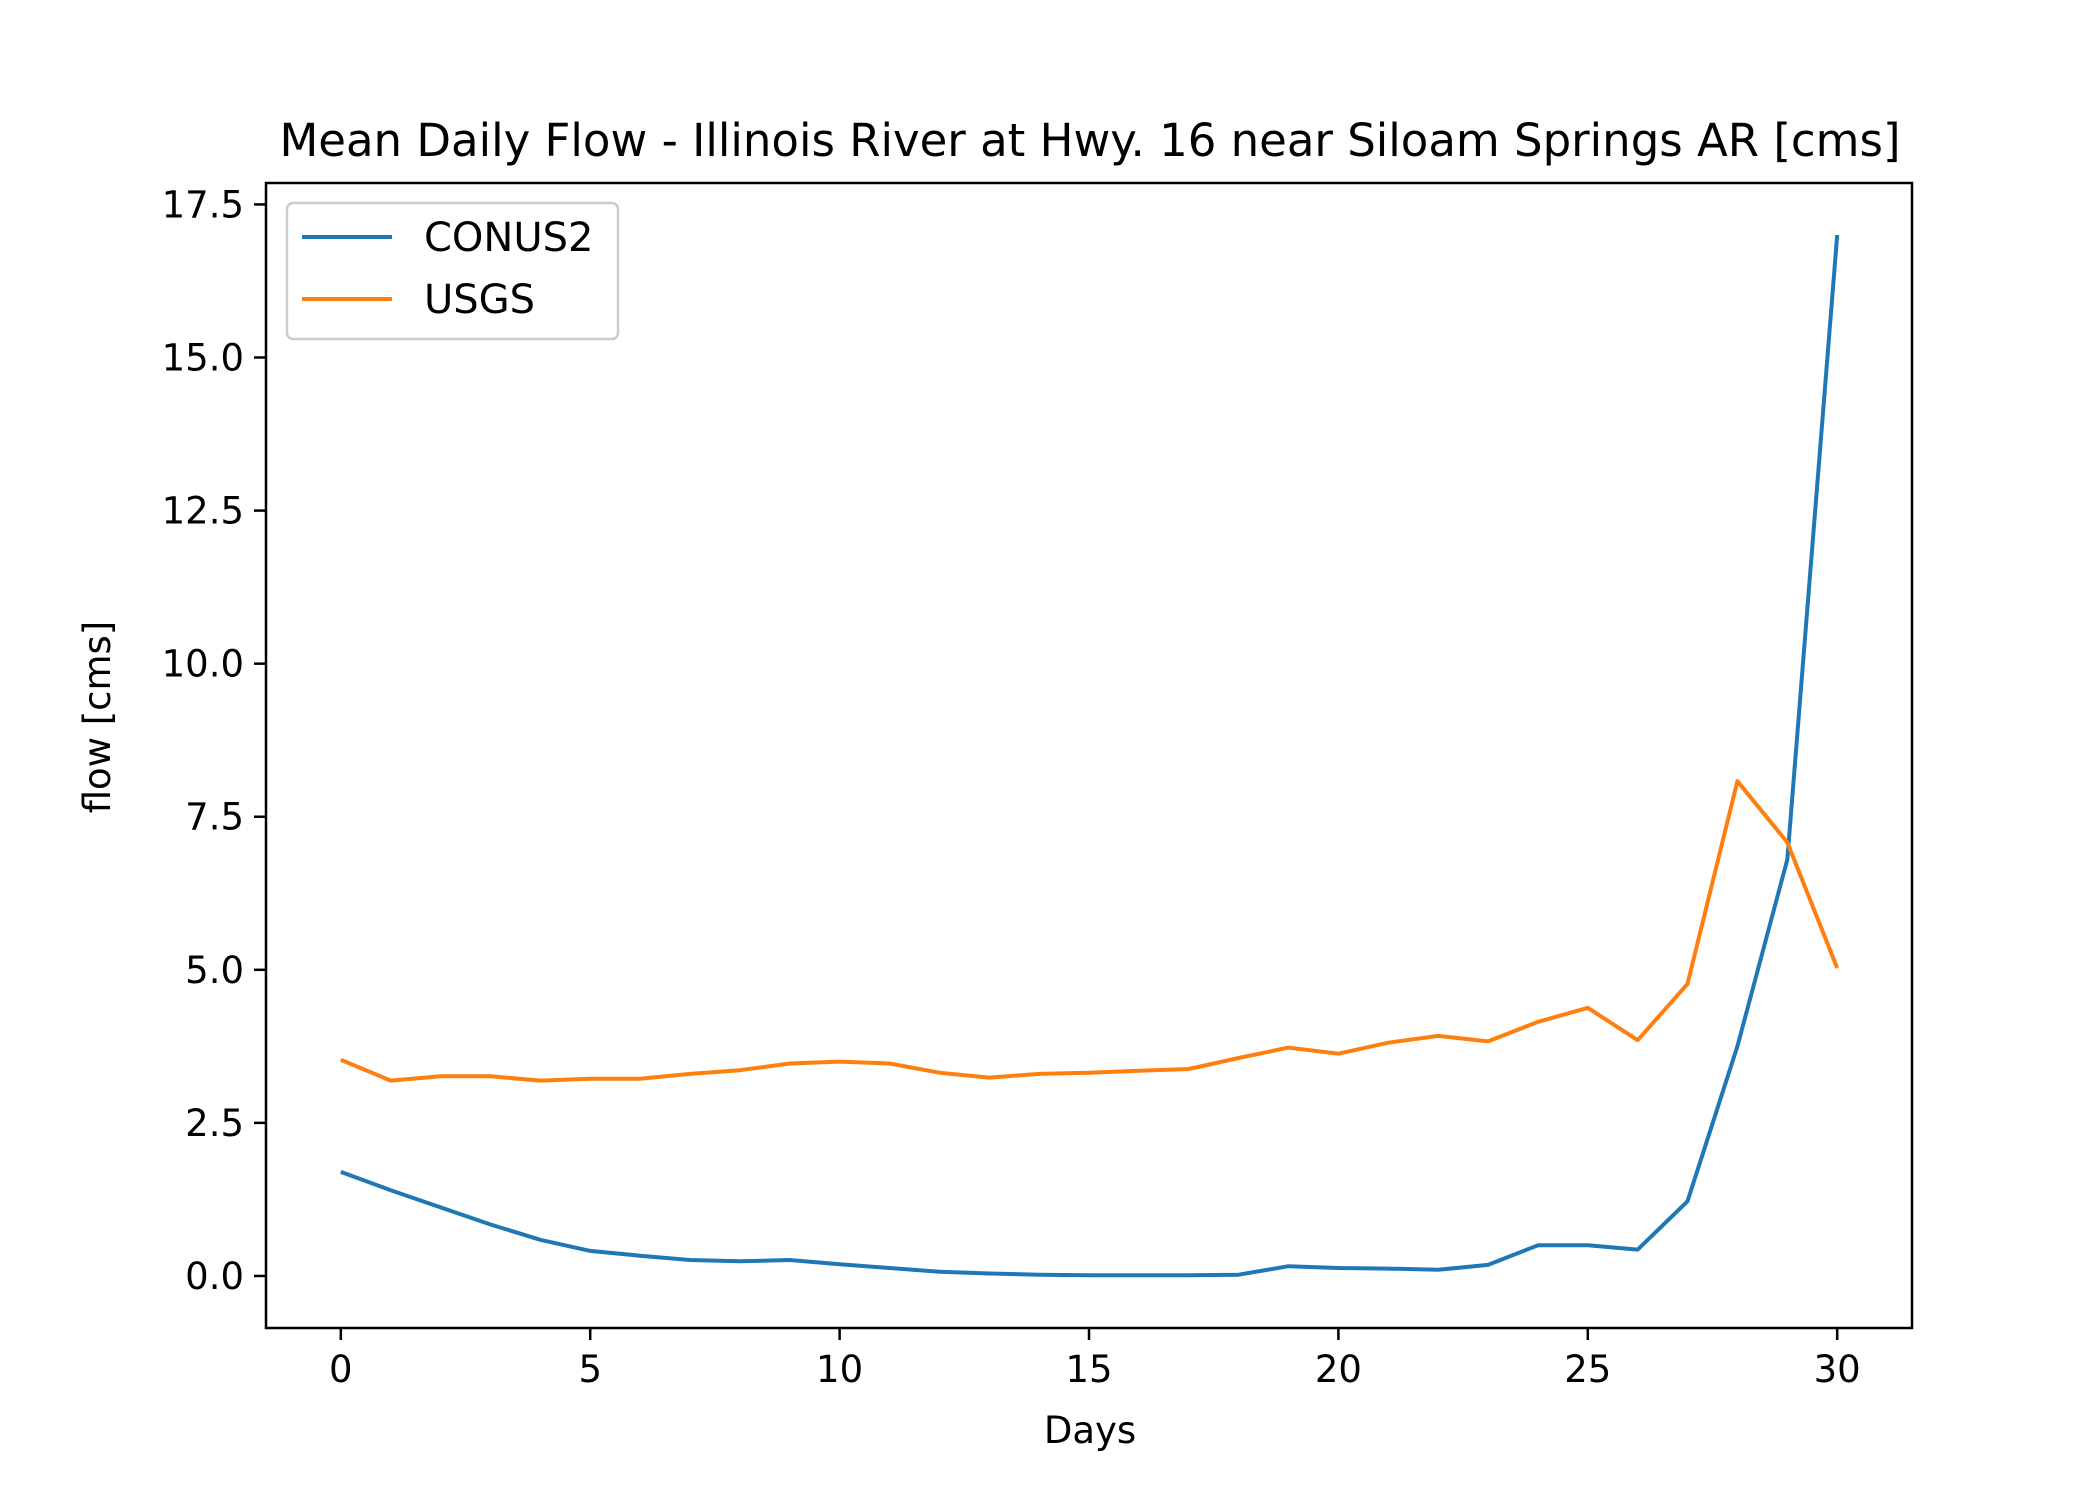  What do you see at coordinates (203, 358) in the screenshot?
I see `y-tick-label: 15.0` at bounding box center [203, 358].